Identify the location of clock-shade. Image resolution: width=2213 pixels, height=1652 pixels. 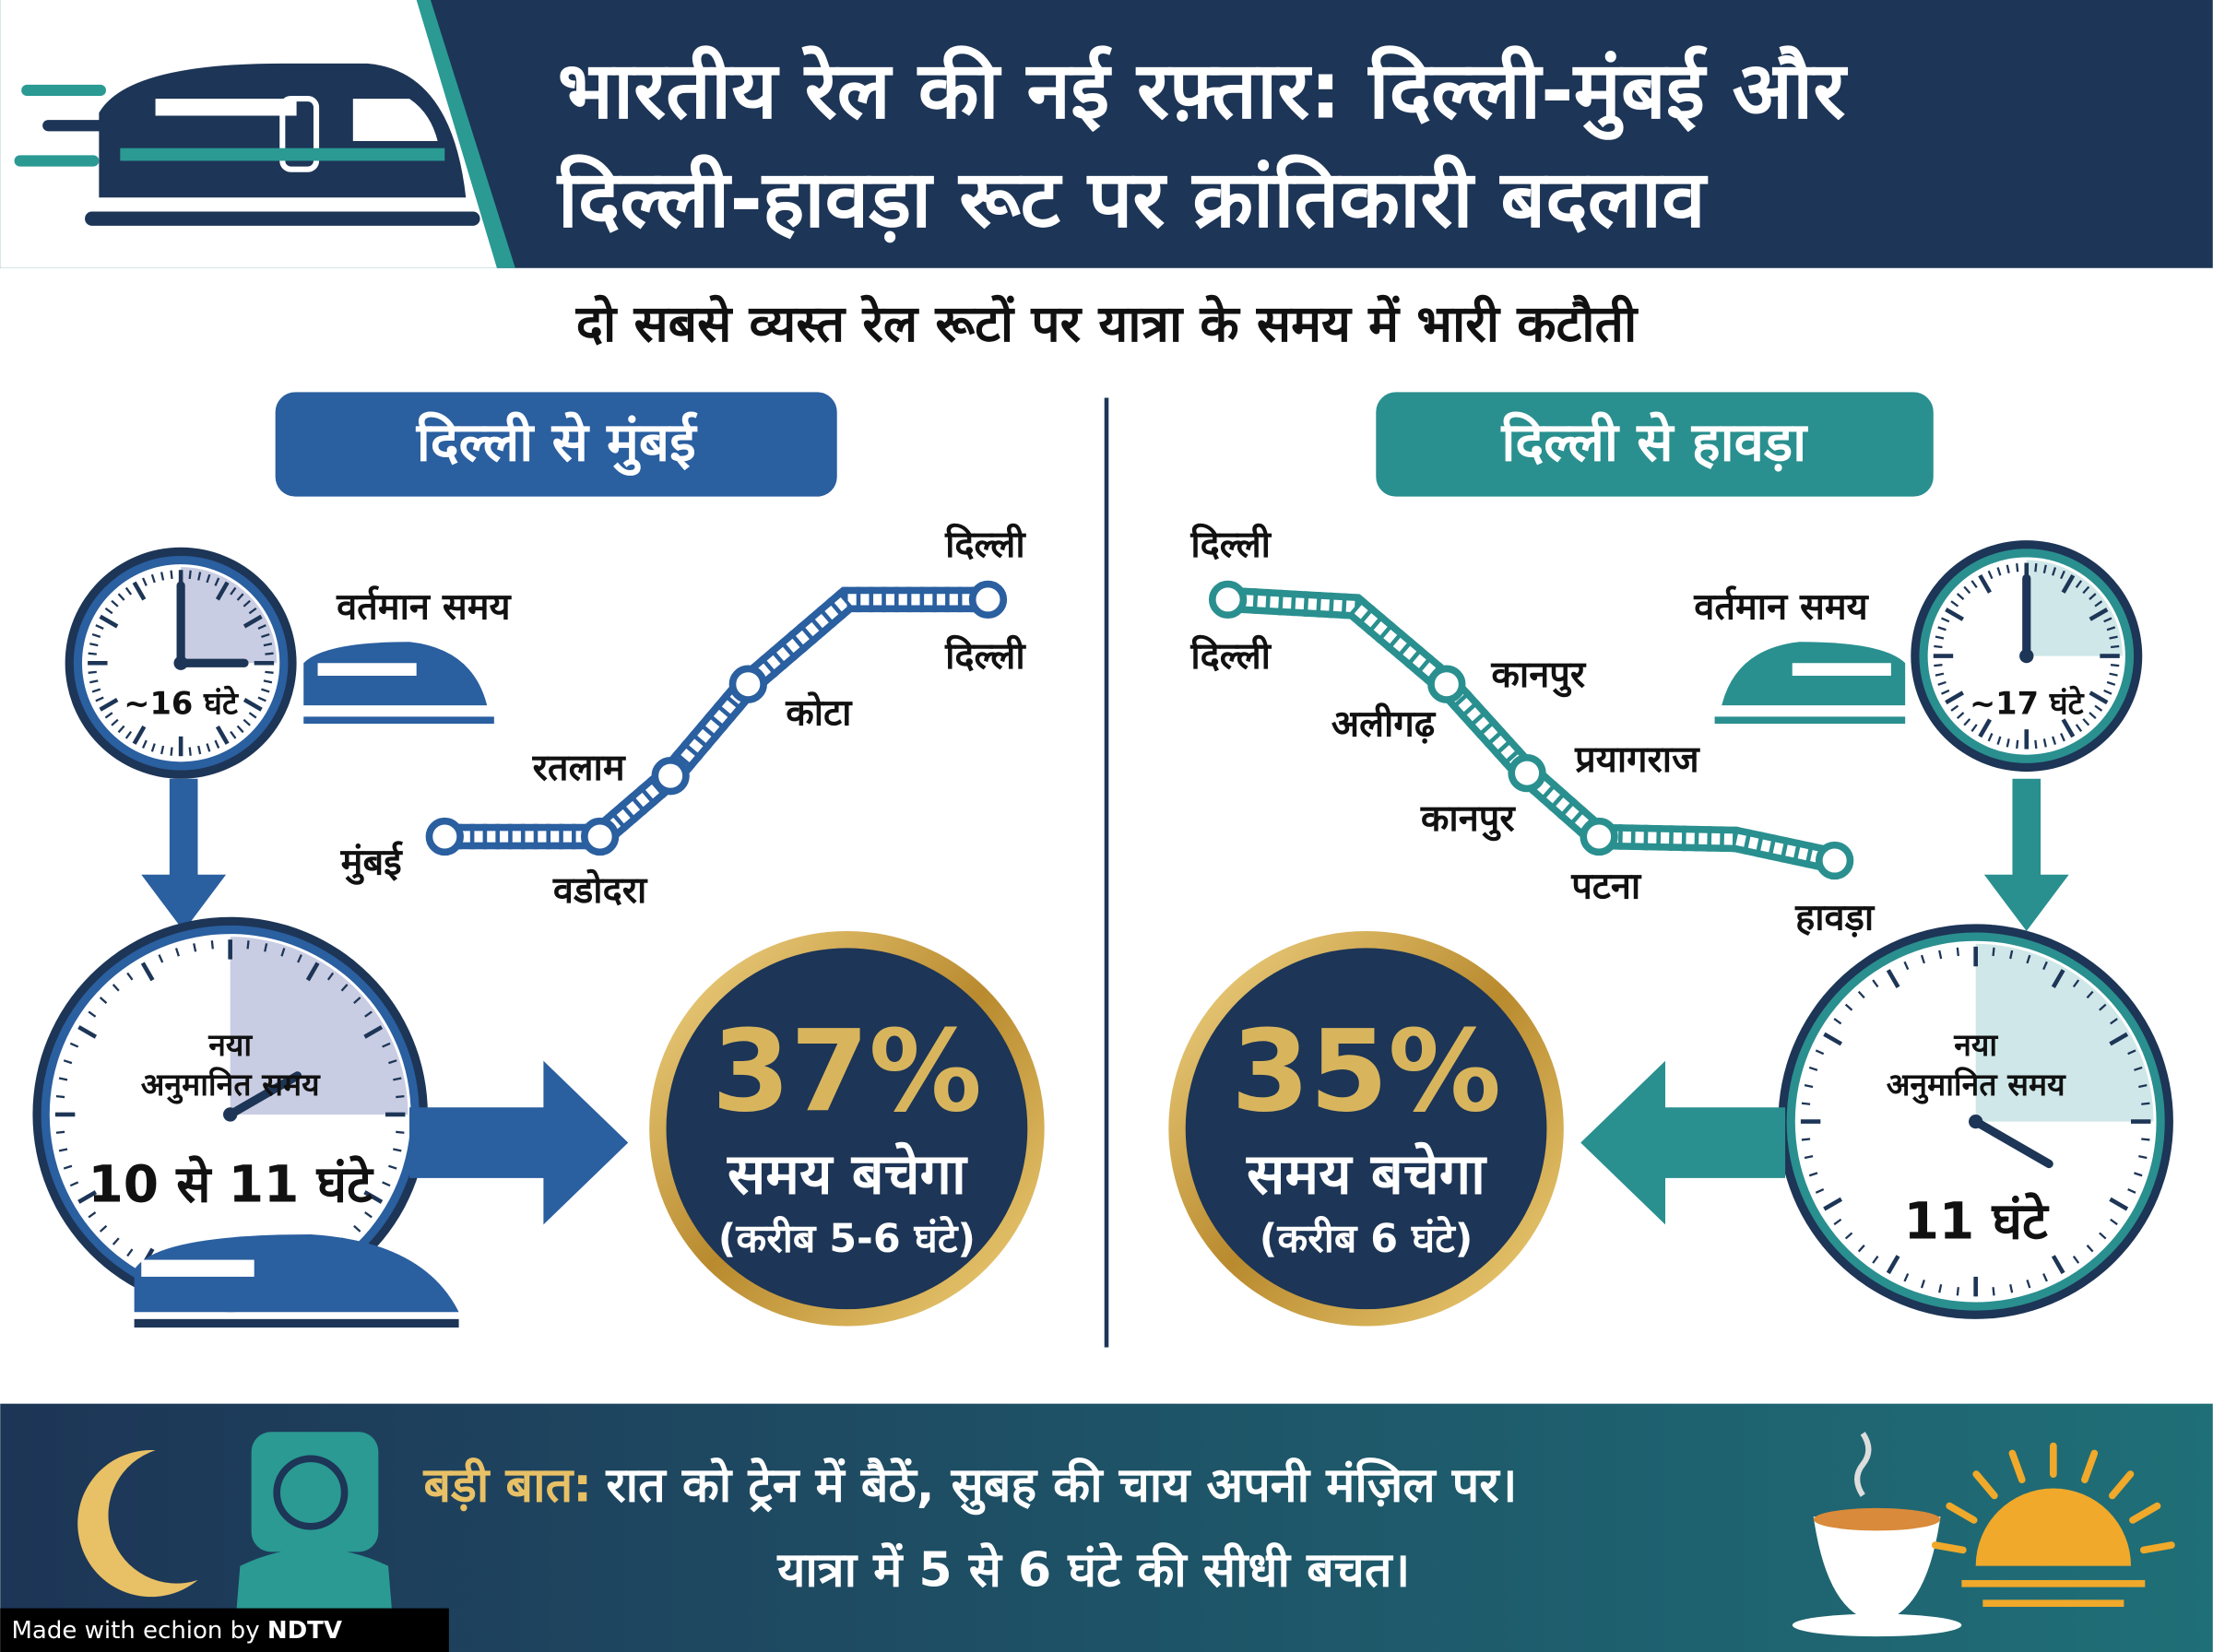
(319, 1026).